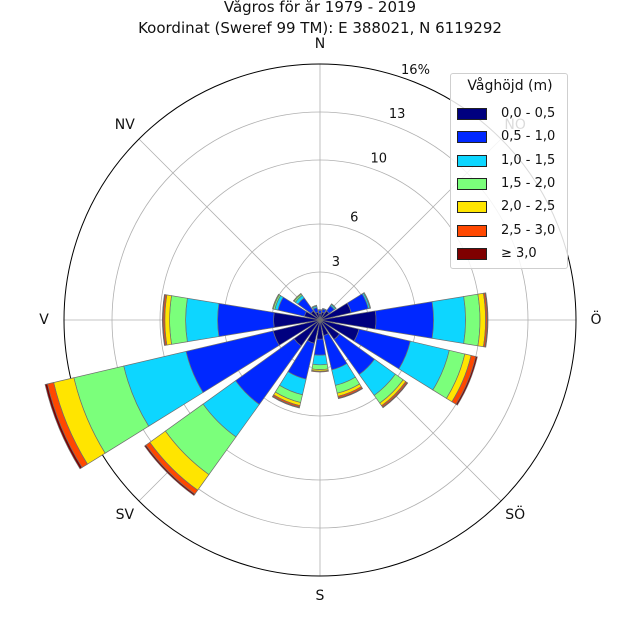 This screenshot has width=640, height=640. What do you see at coordinates (397, 114) in the screenshot?
I see `radial-tick-label: 13` at bounding box center [397, 114].